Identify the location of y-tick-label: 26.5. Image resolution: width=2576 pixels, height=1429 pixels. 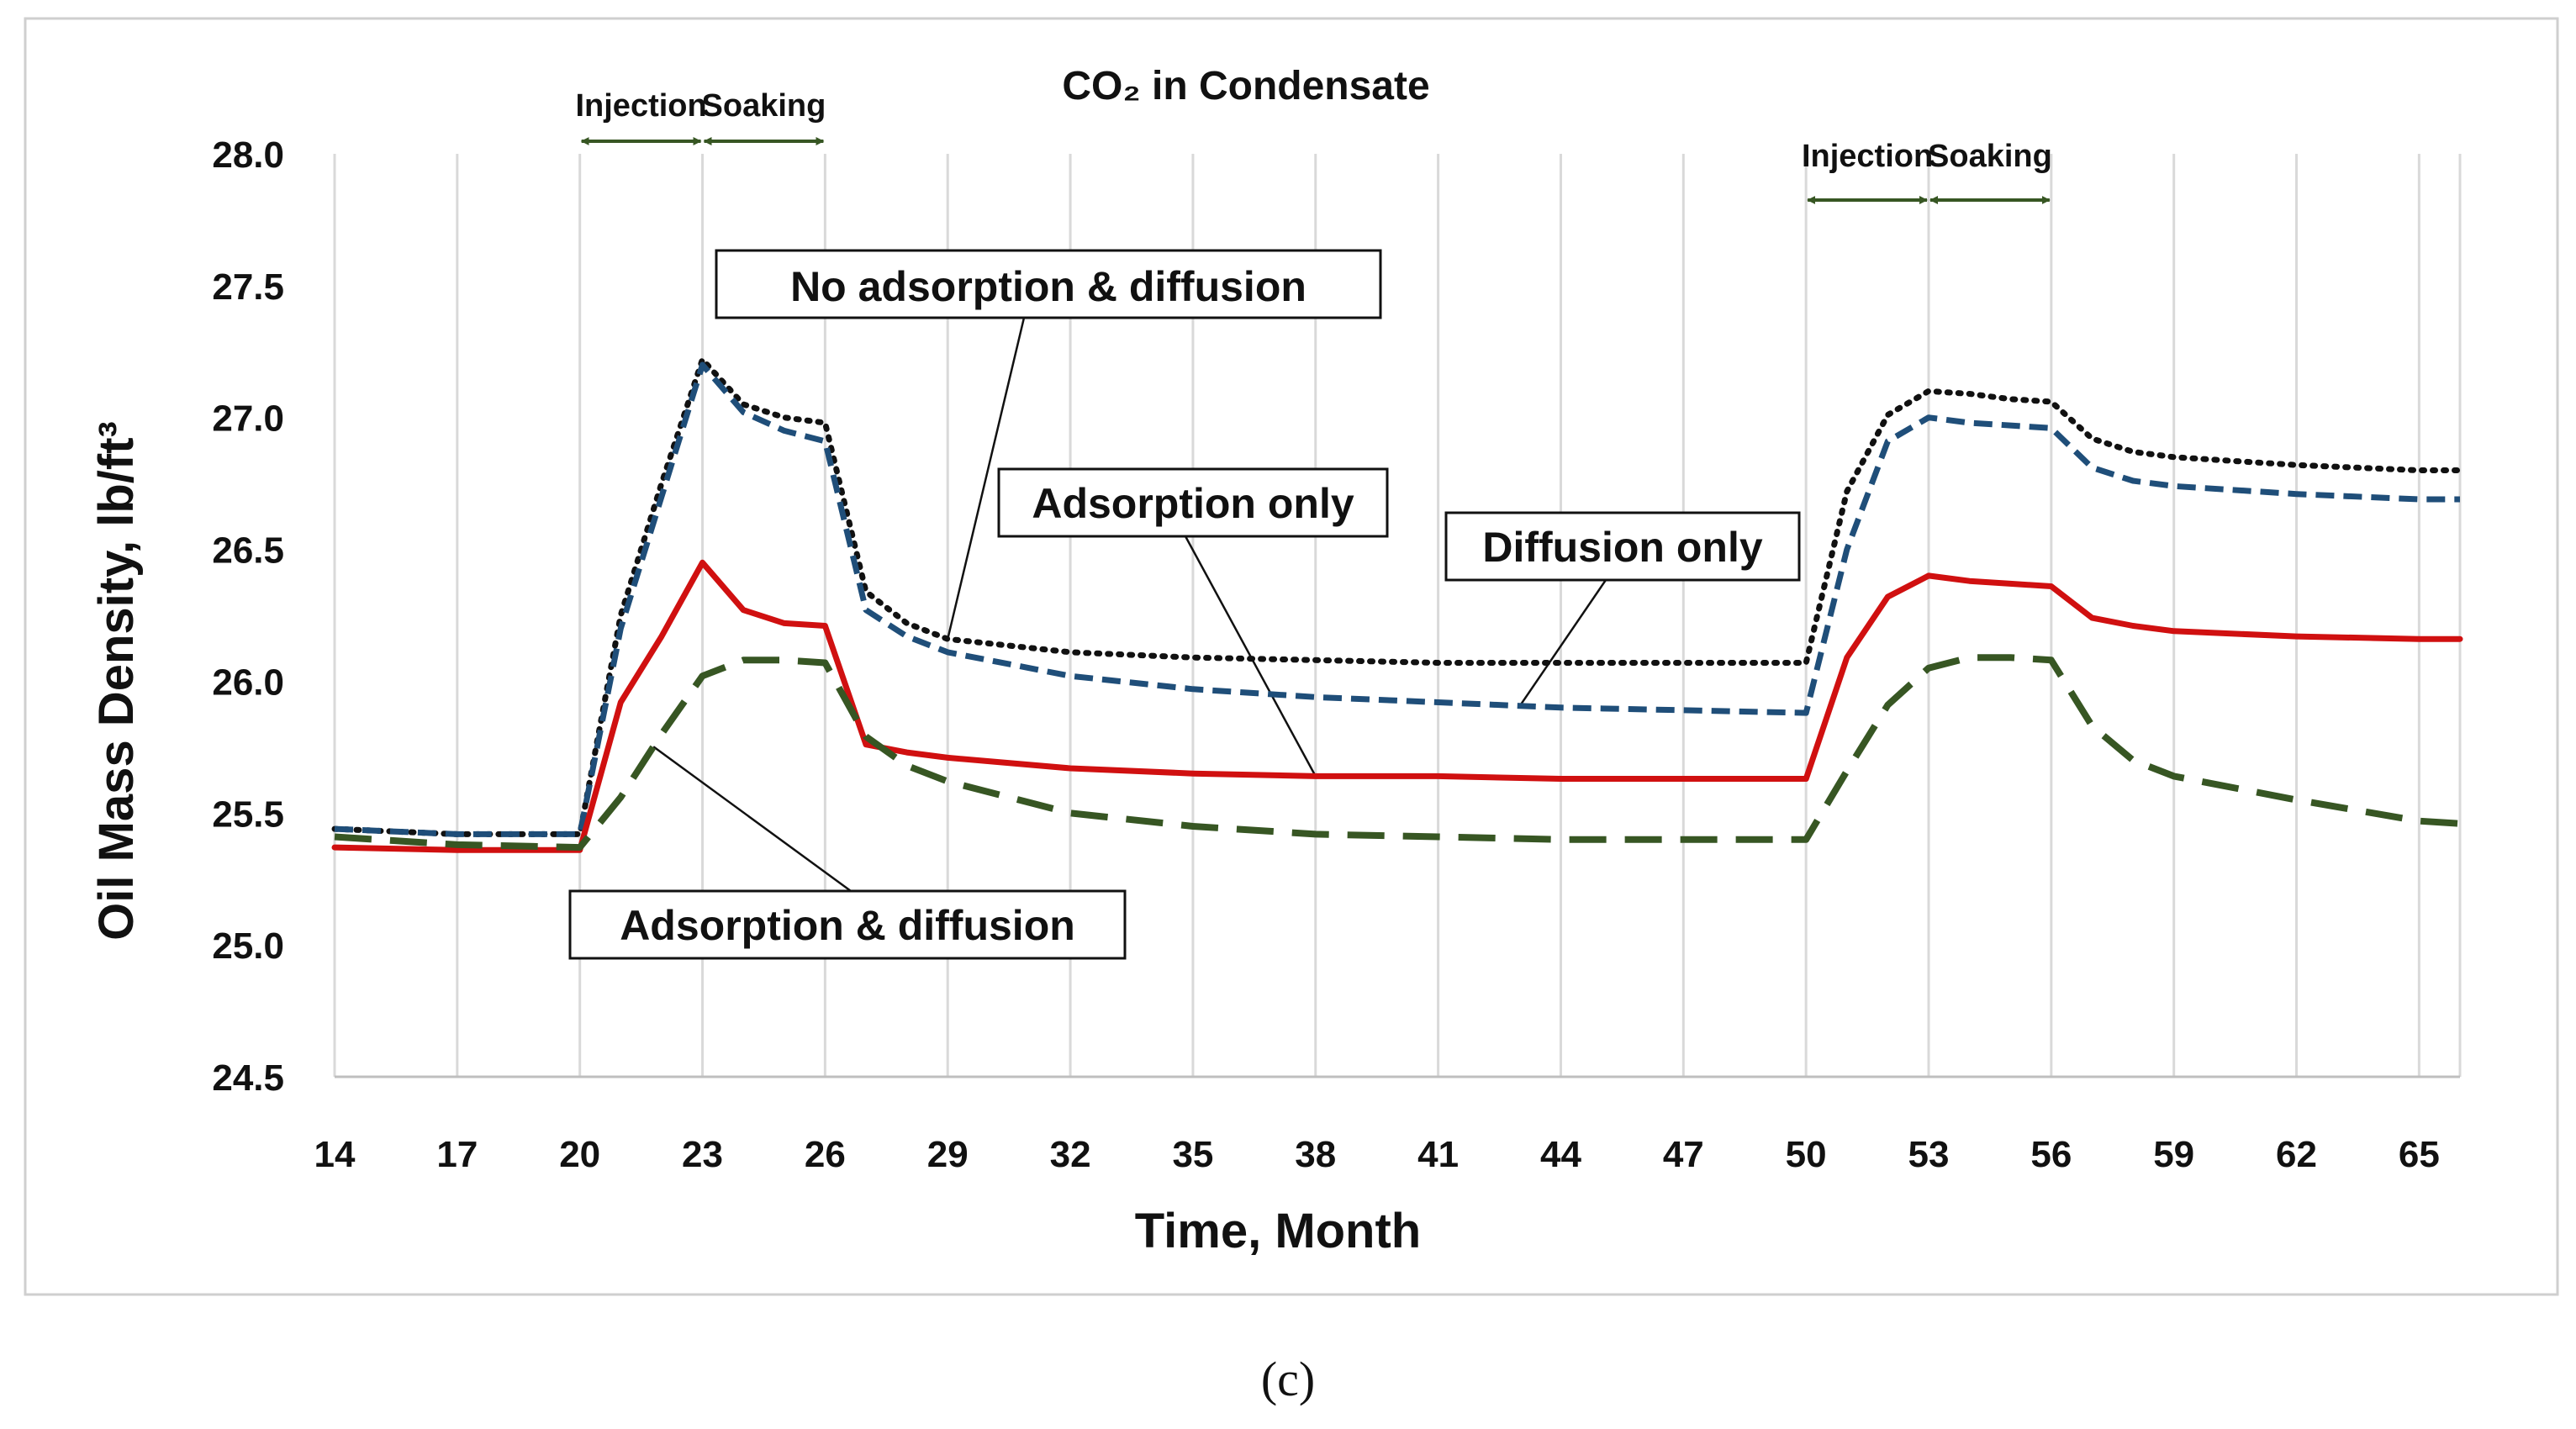
(248, 551).